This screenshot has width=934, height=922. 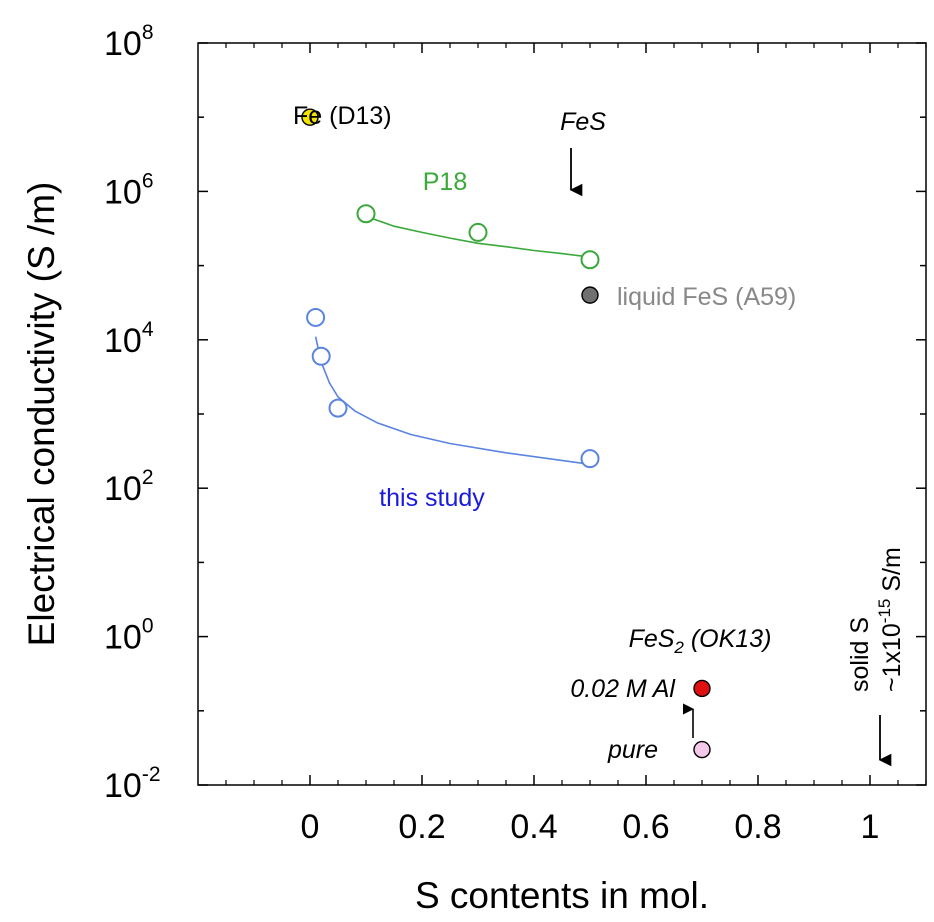 What do you see at coordinates (129, 339) in the screenshot?
I see `y-tick-label: 10⁴` at bounding box center [129, 339].